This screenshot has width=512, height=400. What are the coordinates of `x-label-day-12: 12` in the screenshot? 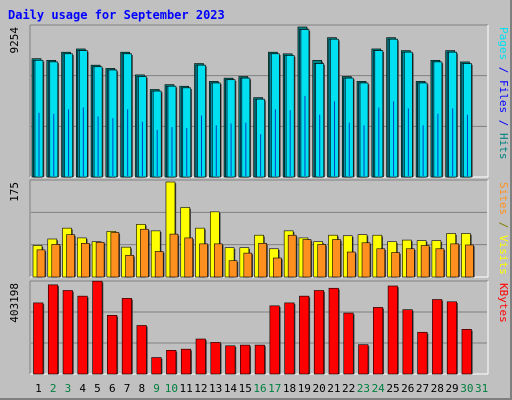 It's located at (200, 388).